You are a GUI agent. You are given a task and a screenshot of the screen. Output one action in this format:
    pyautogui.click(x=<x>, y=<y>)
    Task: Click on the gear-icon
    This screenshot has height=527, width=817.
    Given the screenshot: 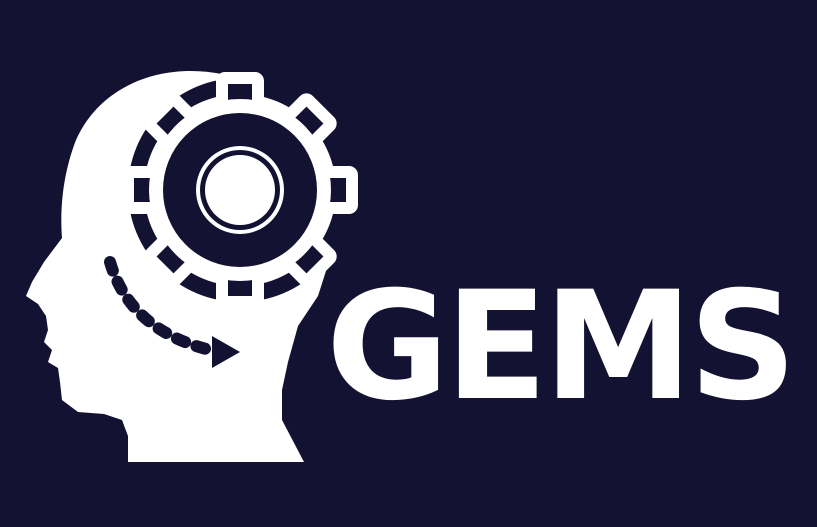 What is the action you would take?
    pyautogui.click(x=240, y=190)
    